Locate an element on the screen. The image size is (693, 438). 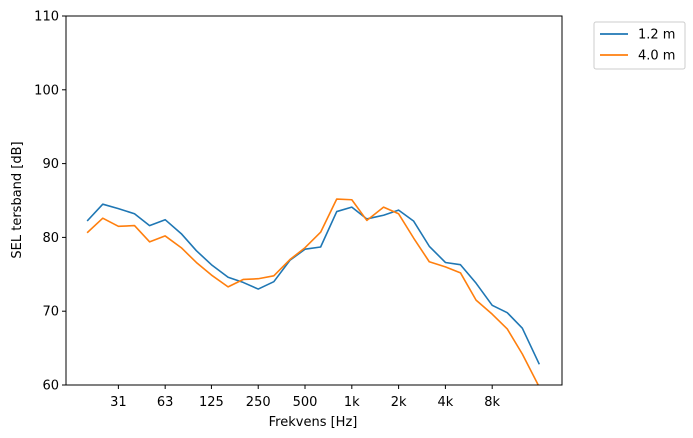
x-tick-label: 4k is located at coordinates (445, 402).